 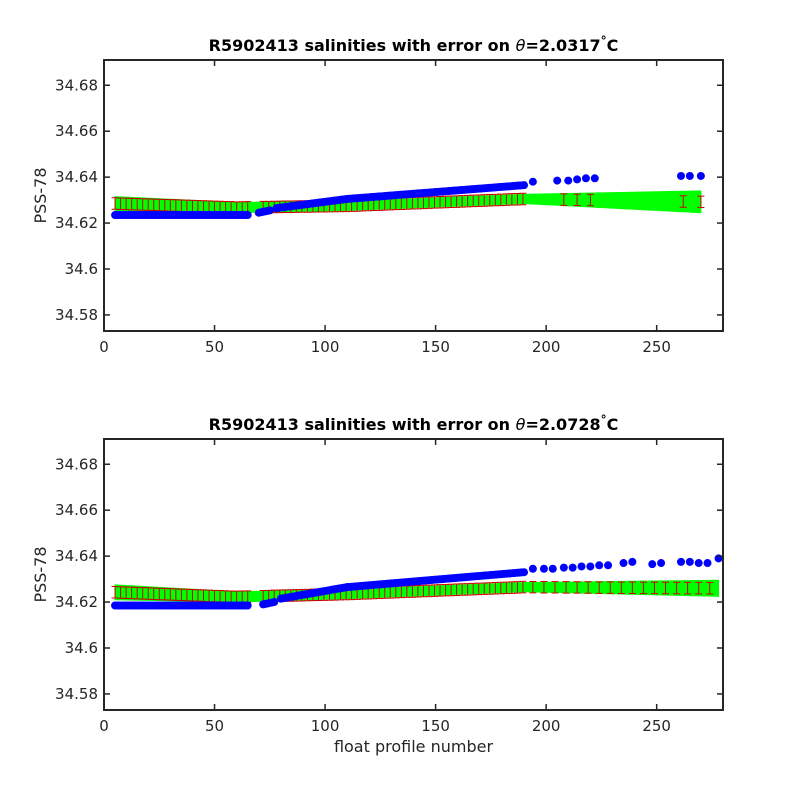 I want to click on x-axis-label: float profile number, so click(x=414, y=746).